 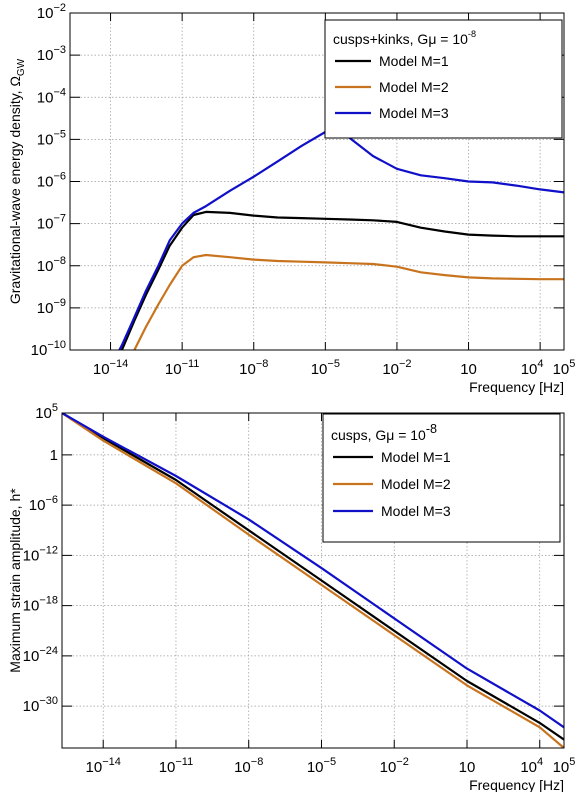 I want to click on y-tick-label: 10⁻⁵, so click(x=51, y=138).